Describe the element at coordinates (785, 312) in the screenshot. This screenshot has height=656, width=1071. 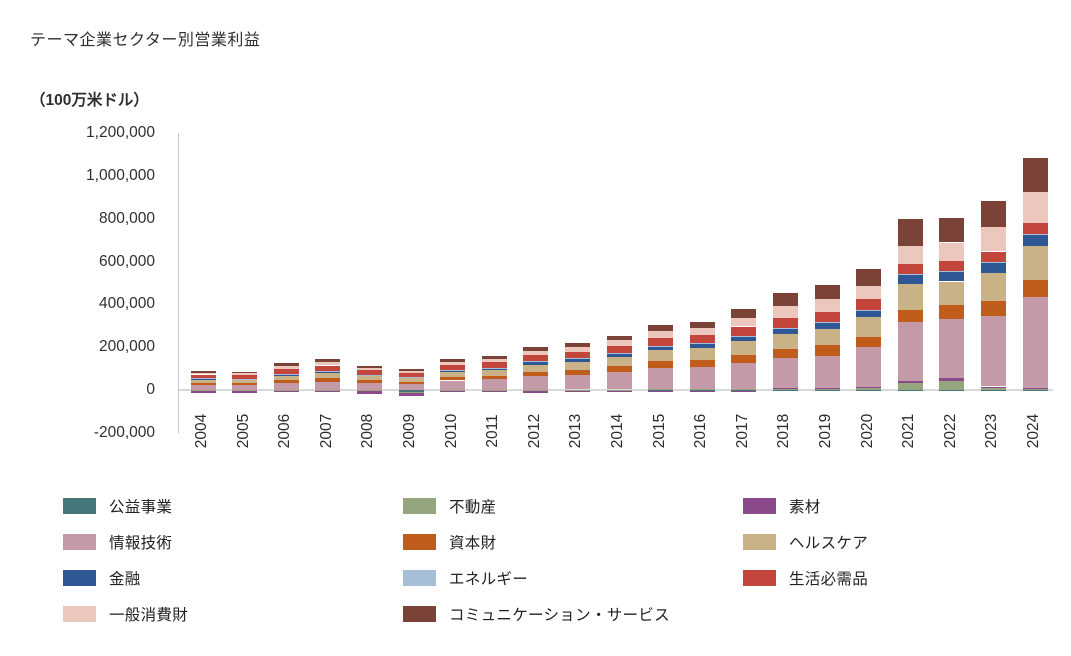
I see `bar-segment-一般消費財-2018` at that location.